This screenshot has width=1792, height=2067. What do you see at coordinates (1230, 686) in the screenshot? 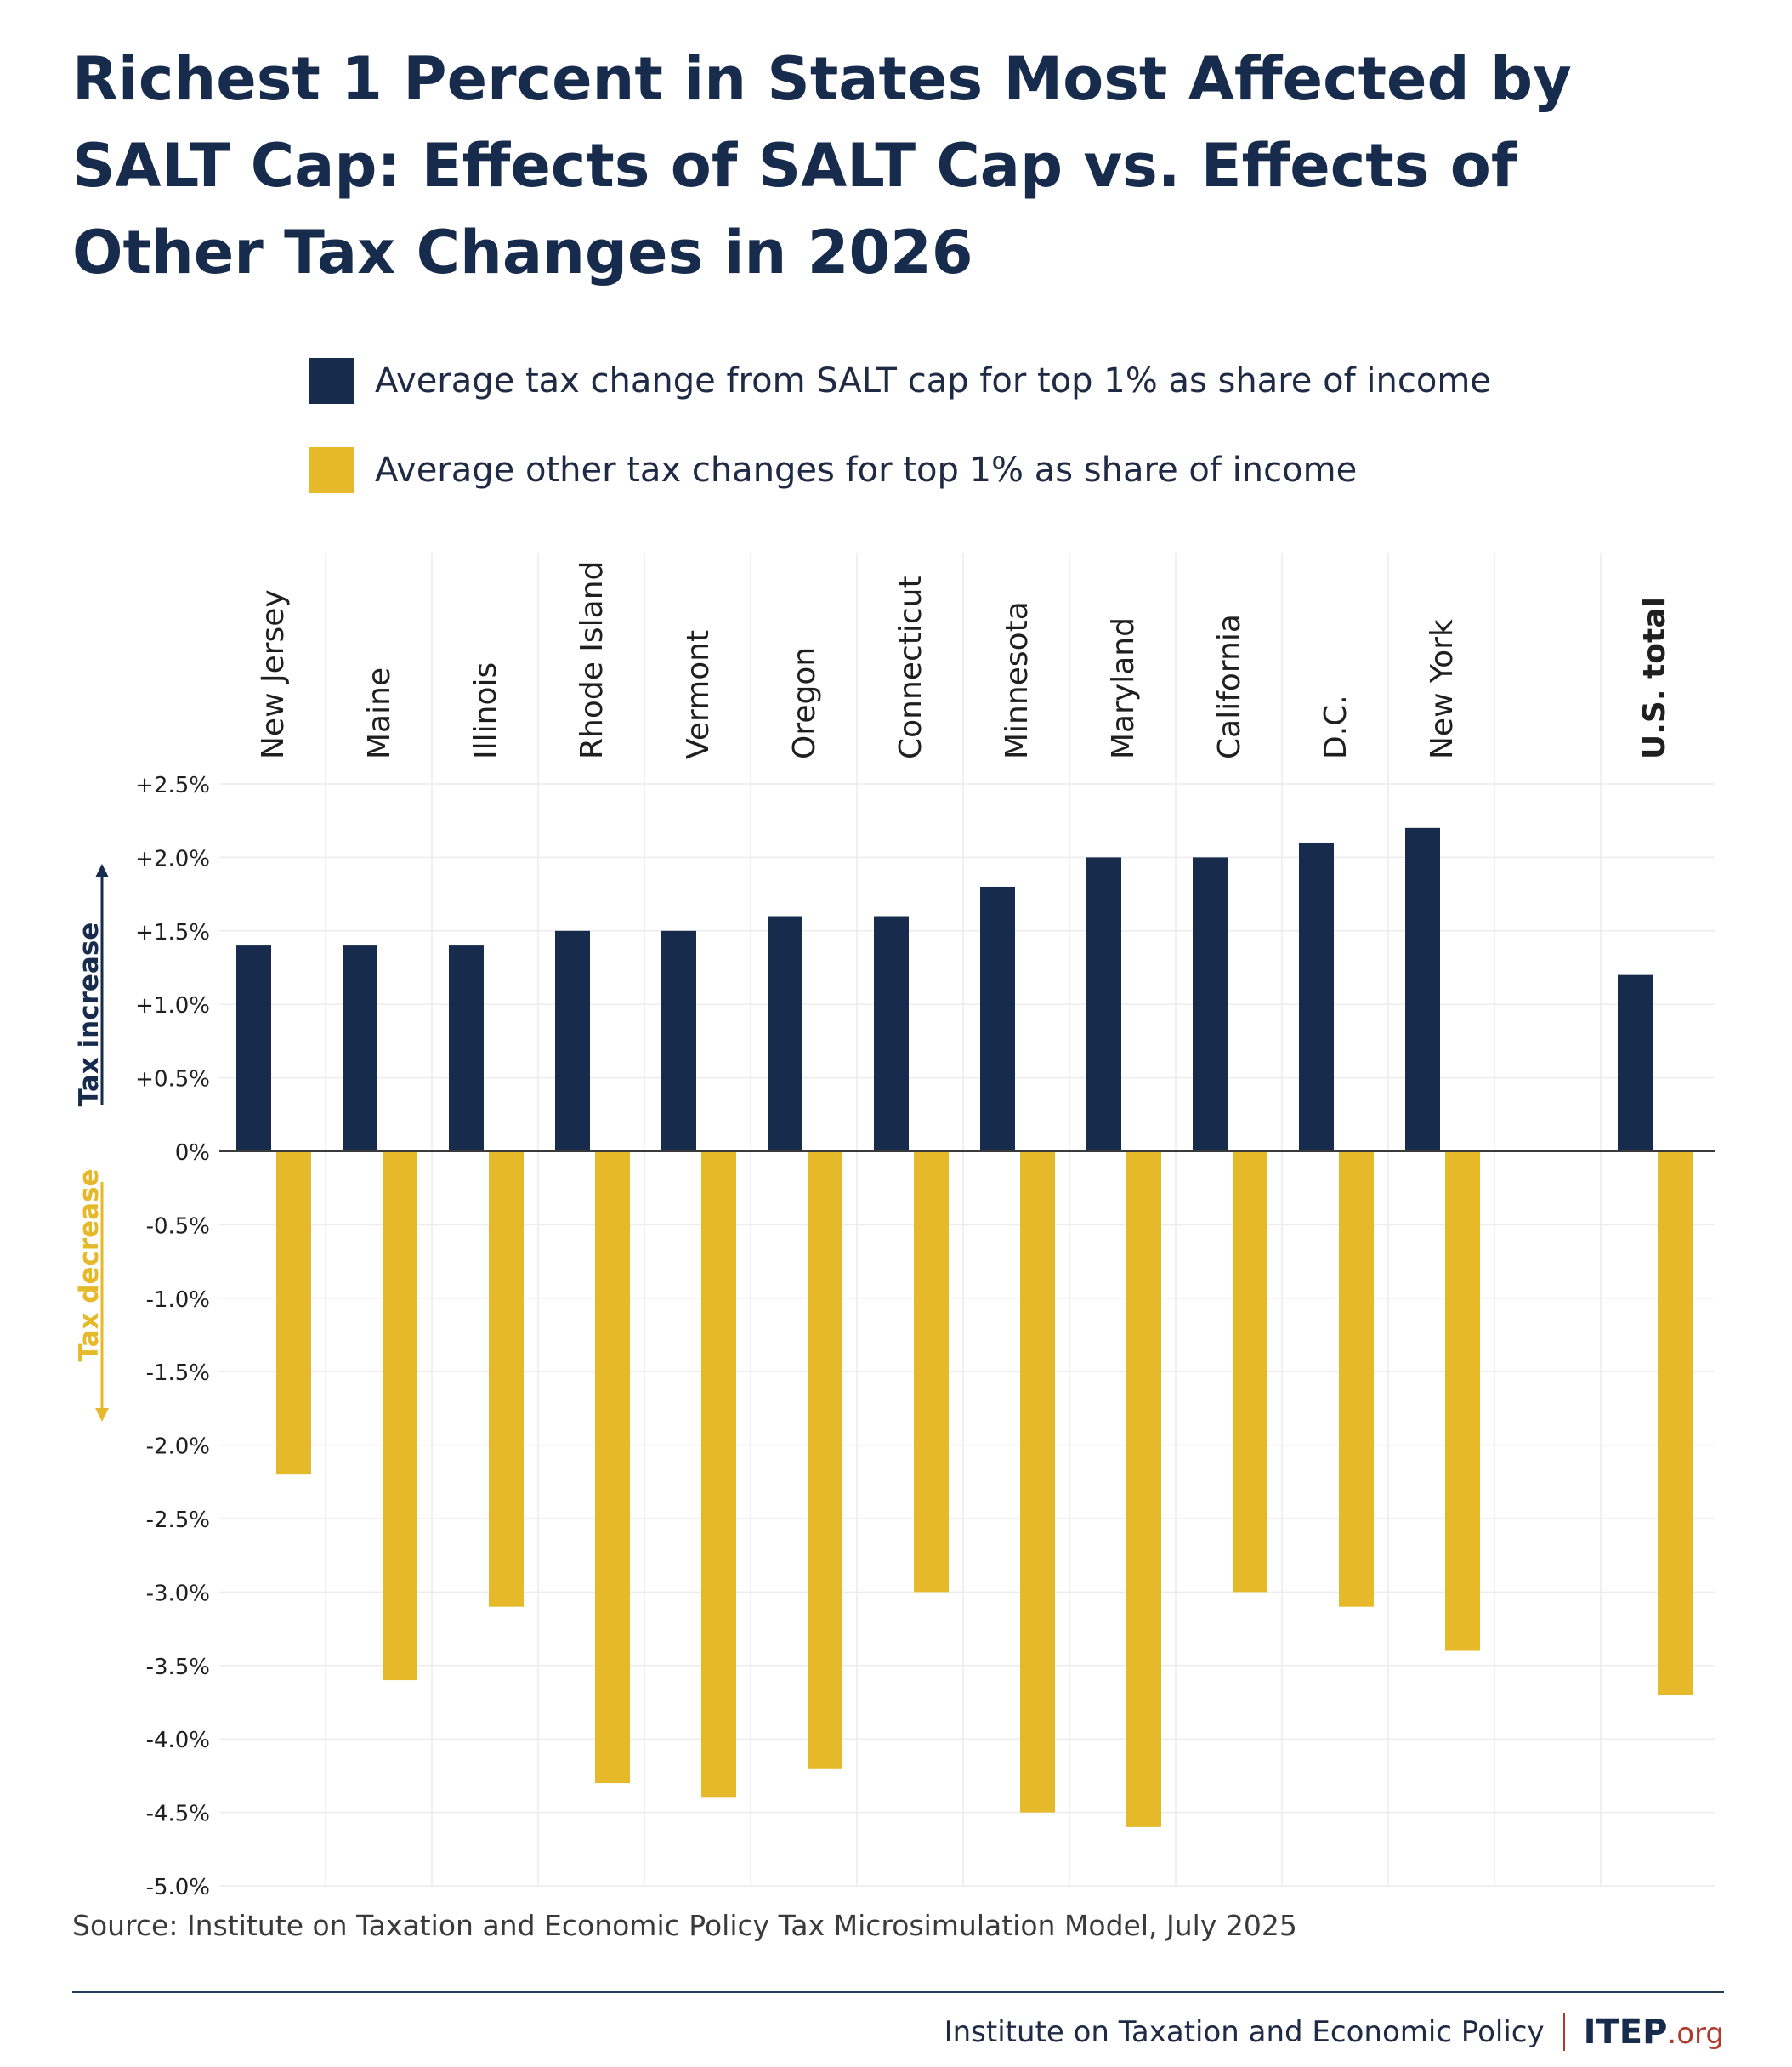
I see `category-label: California` at bounding box center [1230, 686].